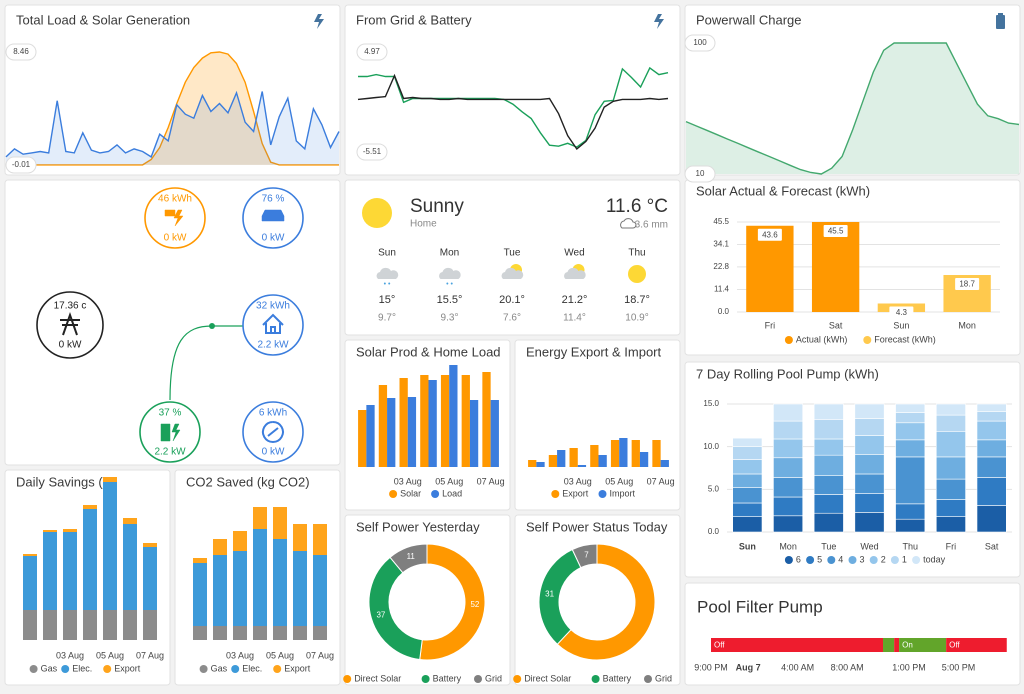 This screenshot has height=694, width=1024. What do you see at coordinates (408, 481) in the screenshot?
I see `x-tick-label: 03 Aug` at bounding box center [408, 481].